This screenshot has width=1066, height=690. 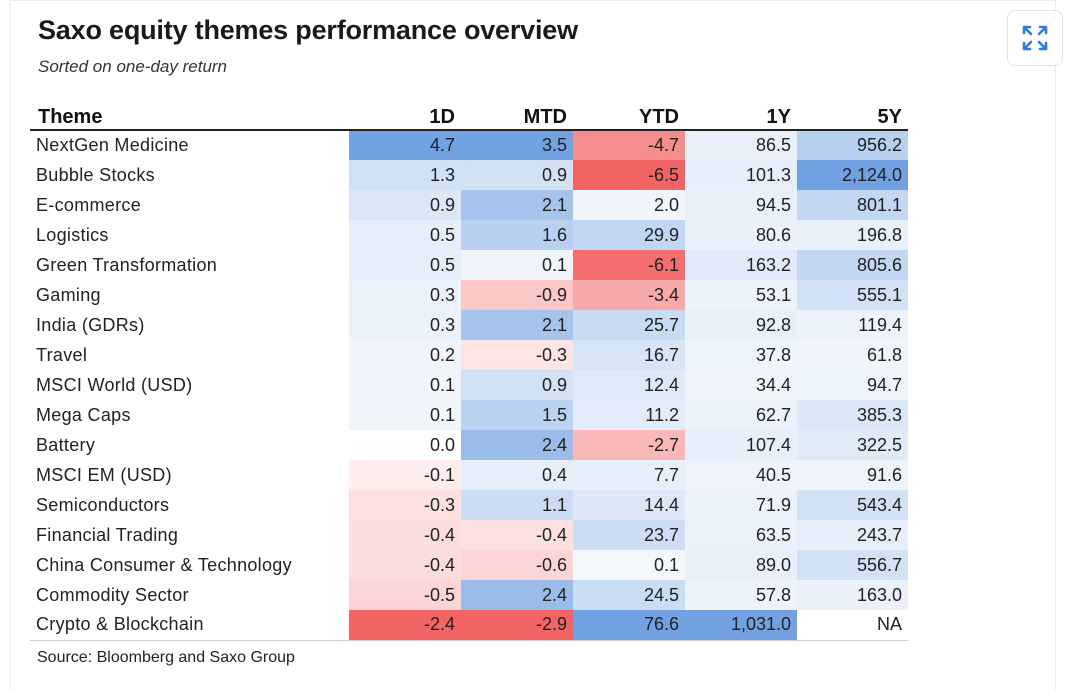 I want to click on theme-name-cell: Battery, so click(x=66, y=444).